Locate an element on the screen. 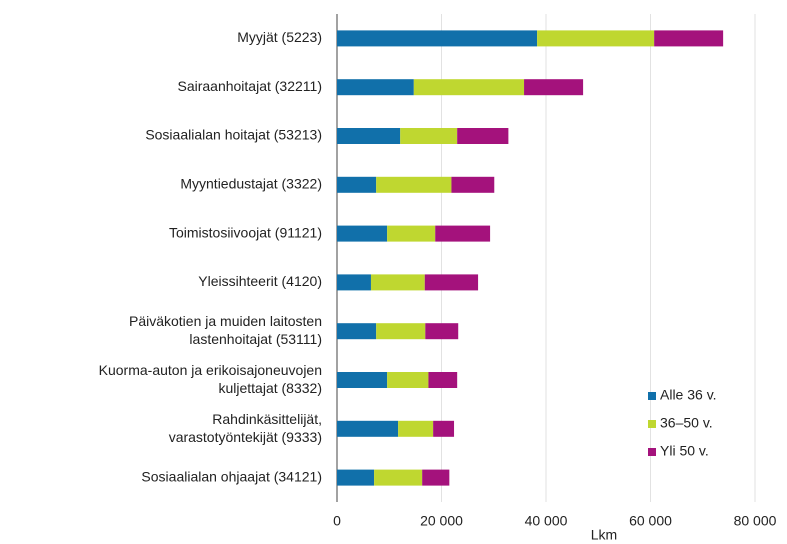 This screenshot has width=787, height=544. y-tick-label: Toimistosiivoojat (91121) is located at coordinates (245, 232).